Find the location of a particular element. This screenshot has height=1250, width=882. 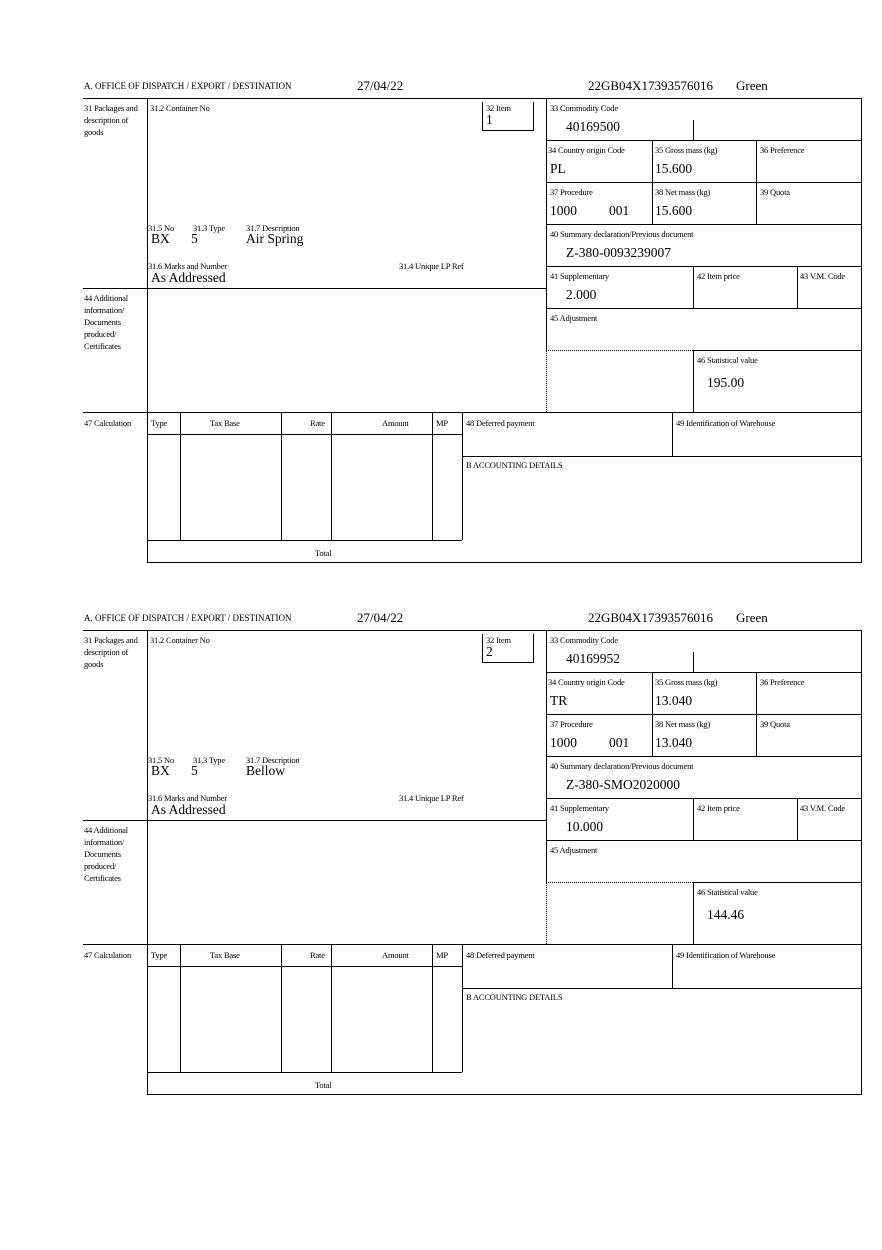

declaration-reference: 22GB04X17393576016 is located at coordinates (650, 85).